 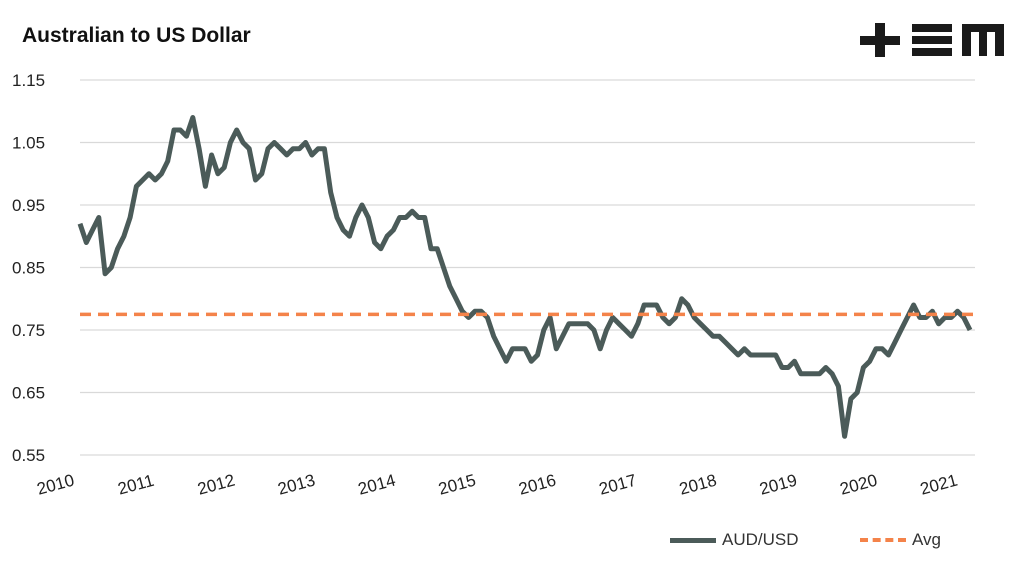 What do you see at coordinates (778, 485) in the screenshot?
I see `x-tick-label: 2019` at bounding box center [778, 485].